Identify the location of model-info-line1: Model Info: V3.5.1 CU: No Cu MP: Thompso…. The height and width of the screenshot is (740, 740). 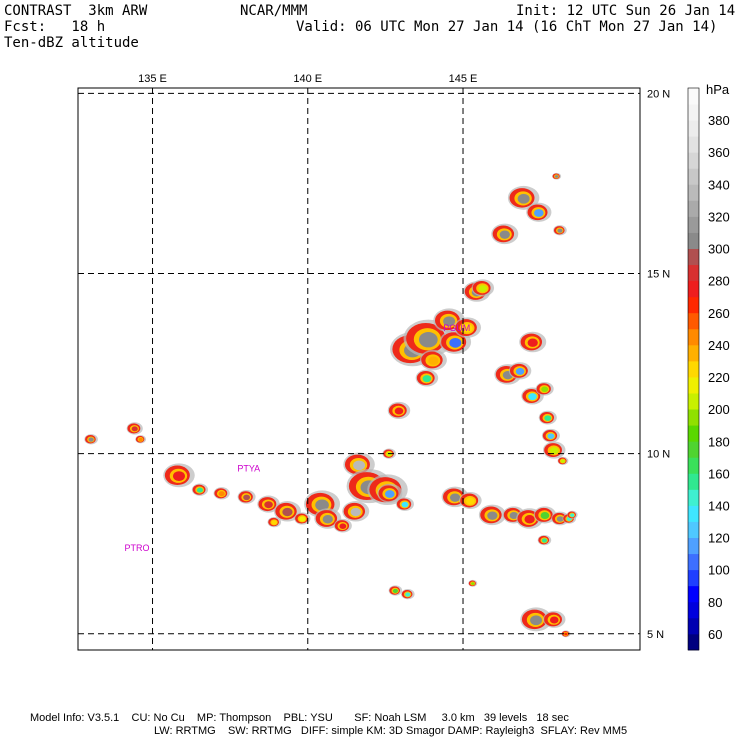
(299, 718).